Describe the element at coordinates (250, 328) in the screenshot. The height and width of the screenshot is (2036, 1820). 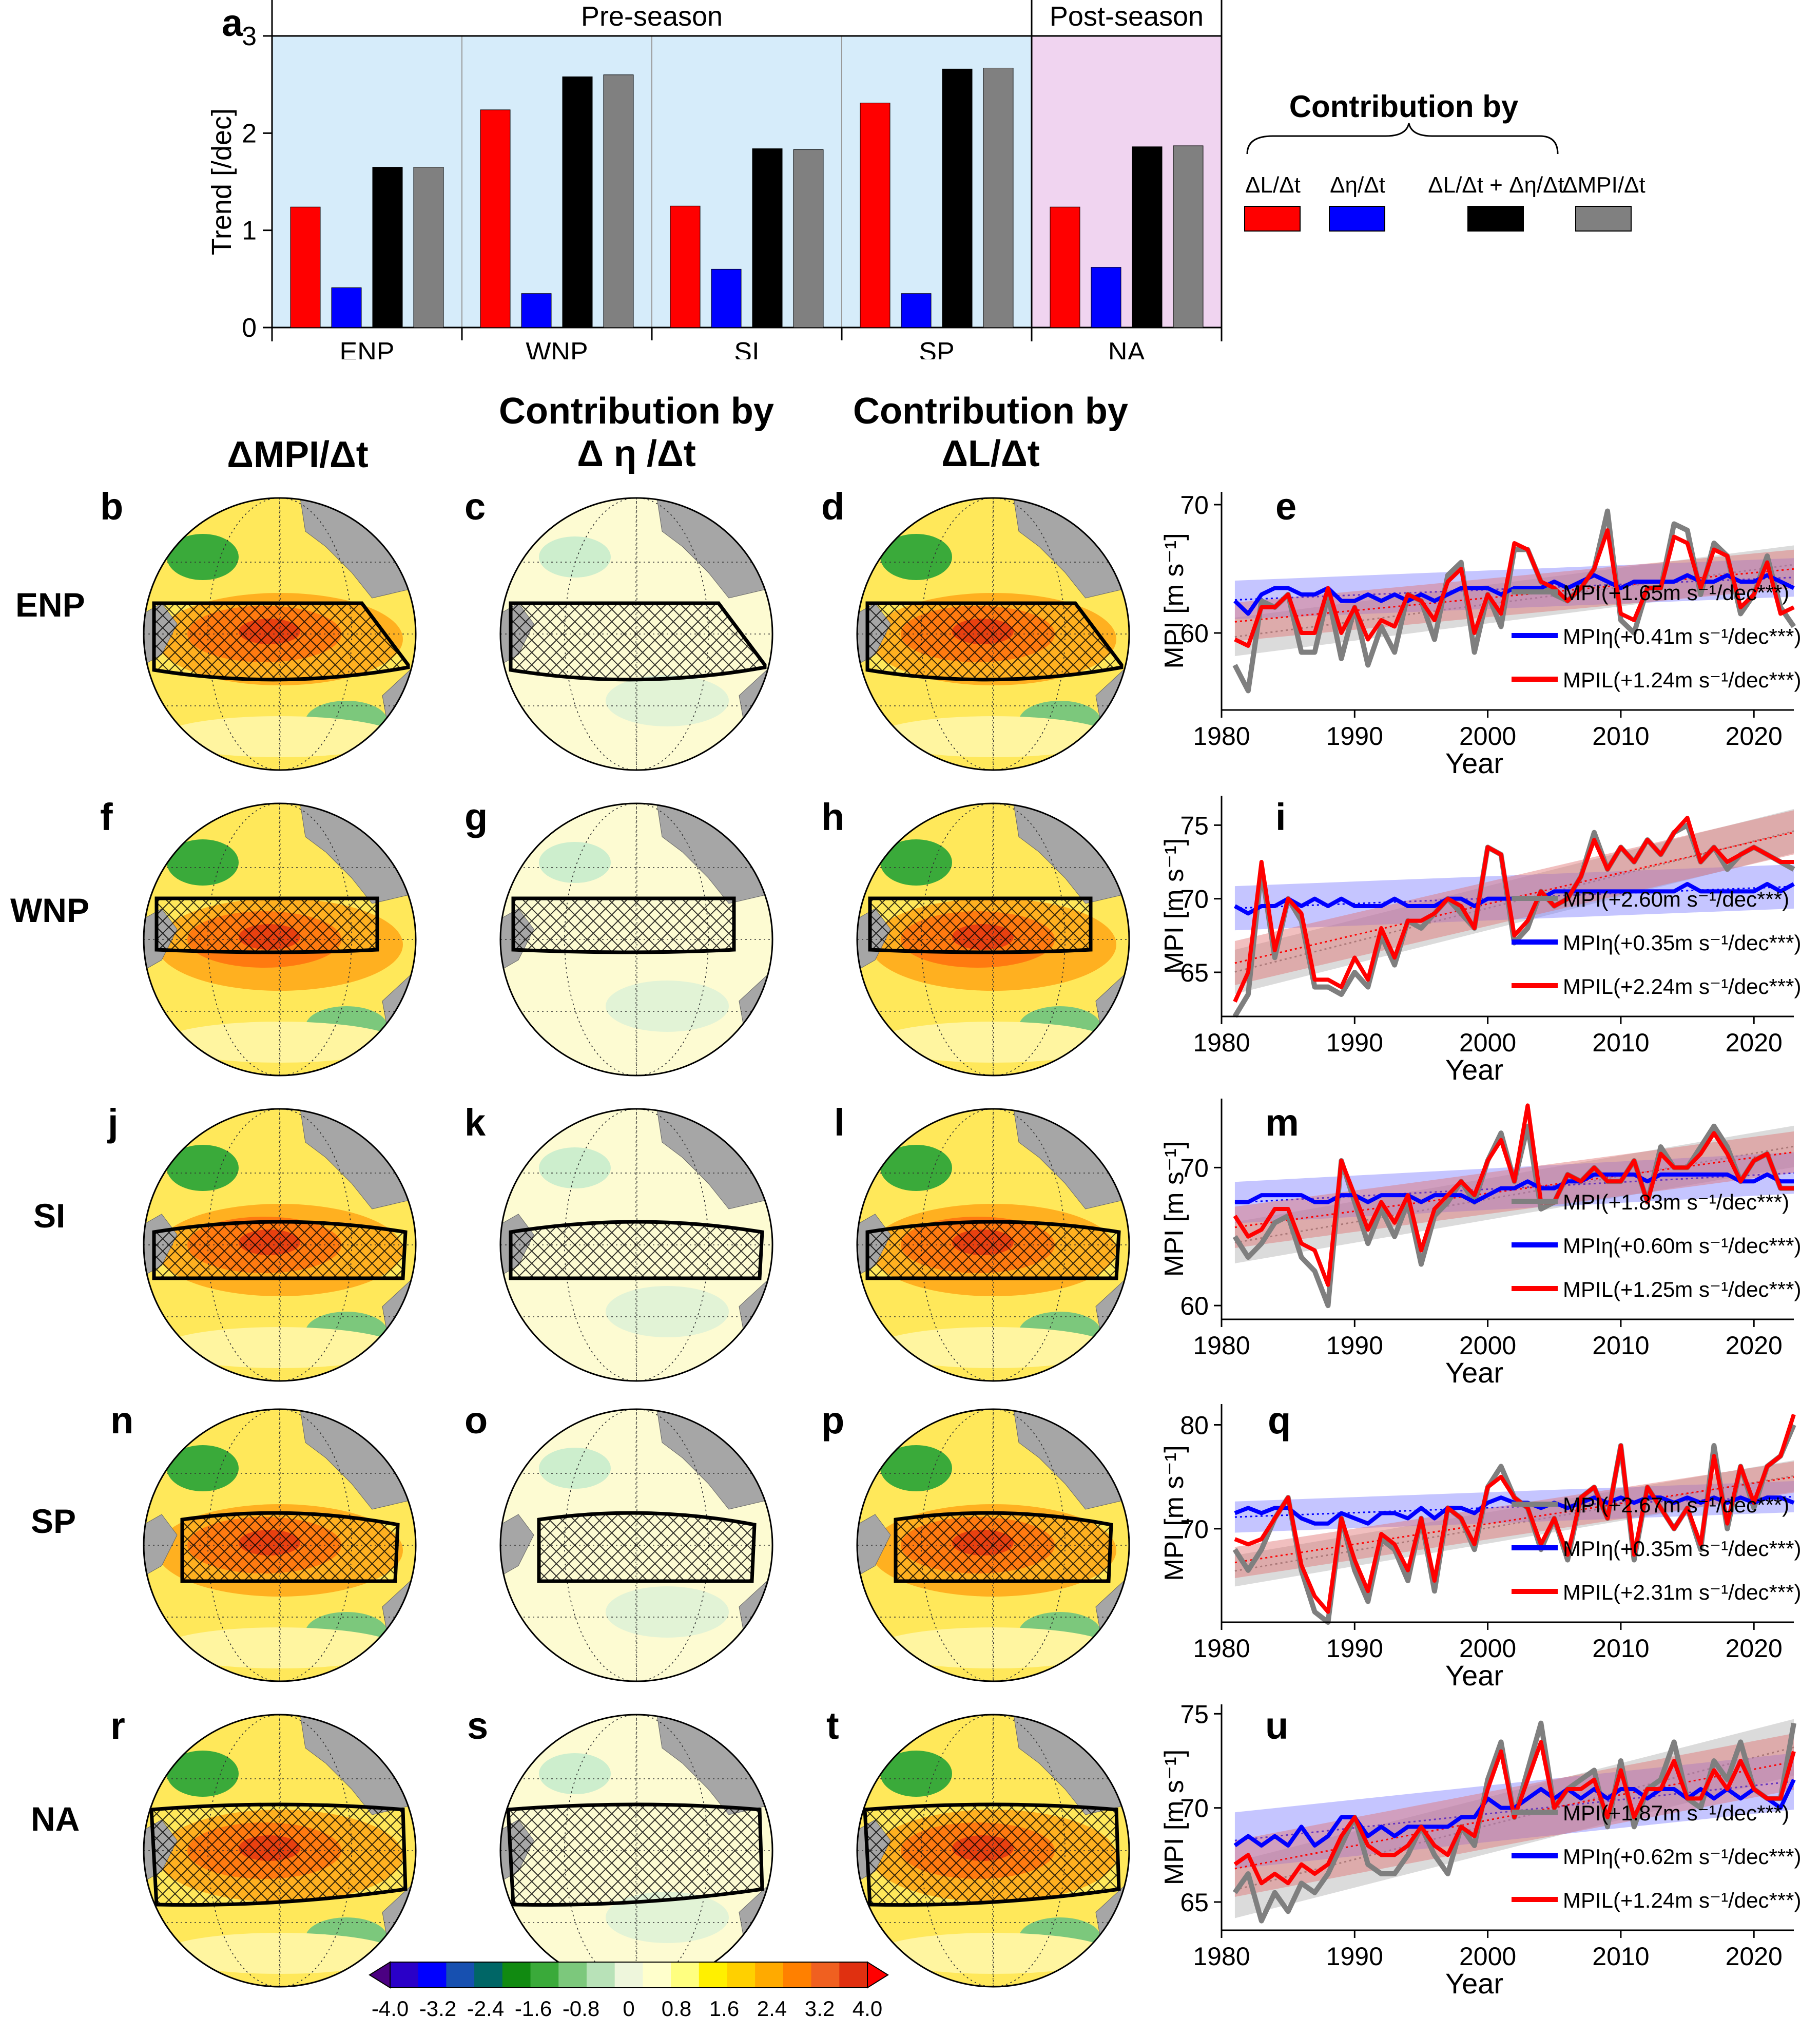
I see `y-tick-label: 0` at that location.